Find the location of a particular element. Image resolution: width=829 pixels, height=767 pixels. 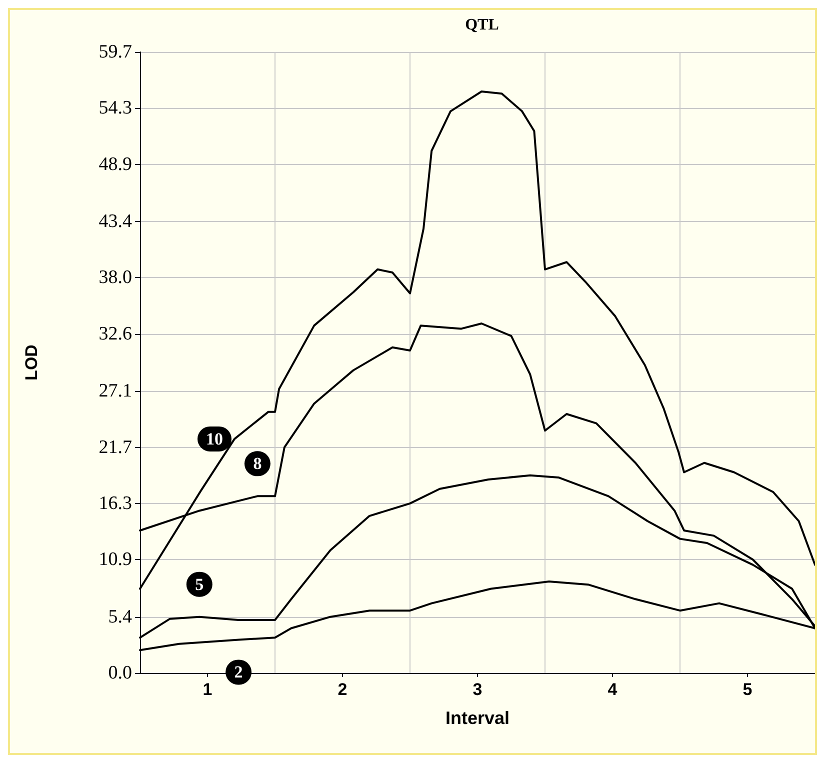

series-label: 2 is located at coordinates (238, 672).